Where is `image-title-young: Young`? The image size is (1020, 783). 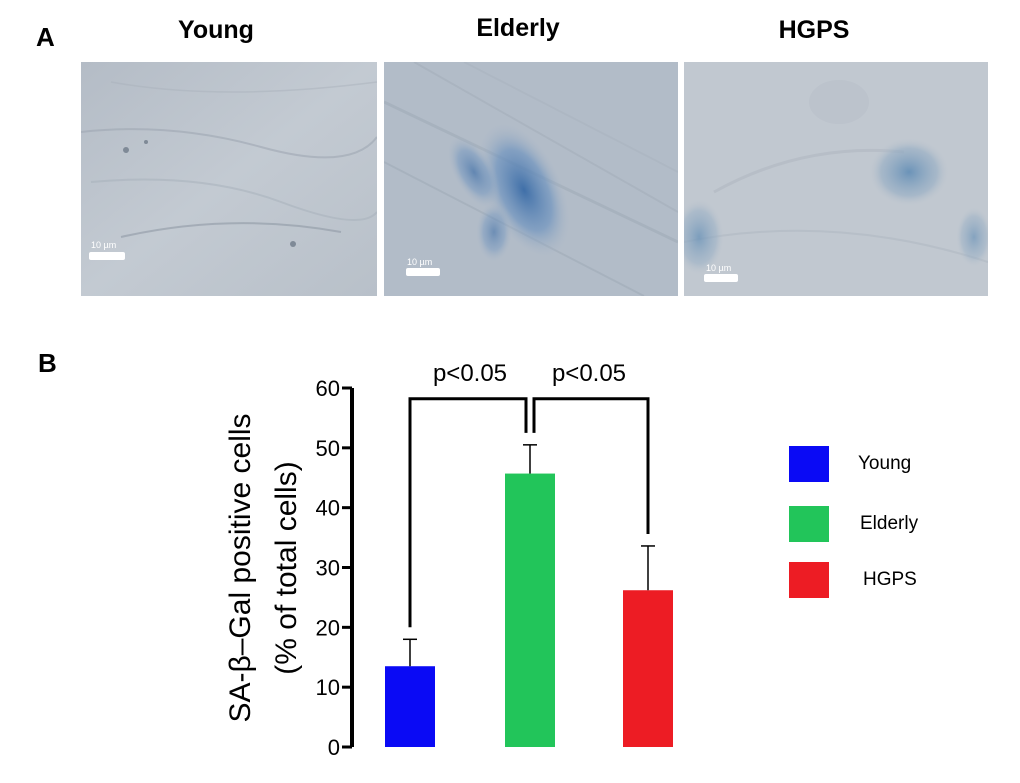 image-title-young: Young is located at coordinates (216, 30).